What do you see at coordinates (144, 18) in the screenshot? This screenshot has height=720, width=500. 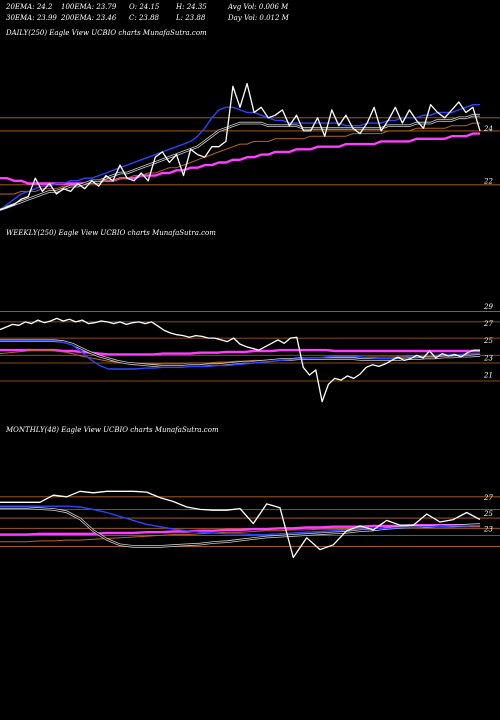 I see `close-value: C: 23.88` at bounding box center [144, 18].